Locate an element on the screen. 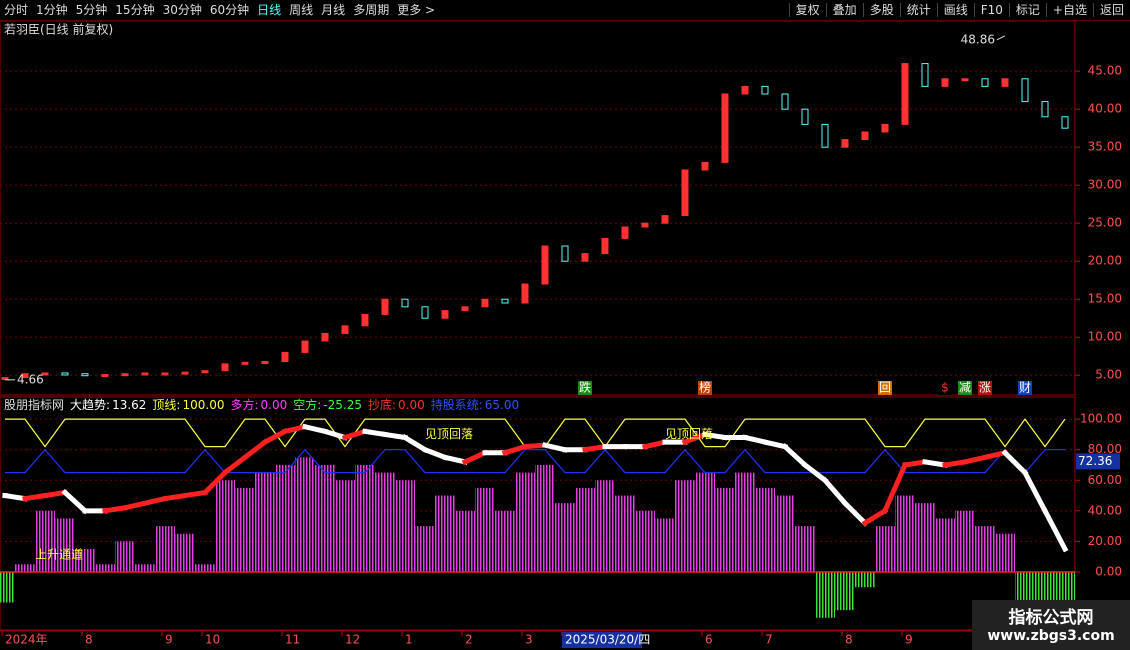 The width and height of the screenshot is (1130, 650). watermark-title: 指标公式网 is located at coordinates (1051, 618).